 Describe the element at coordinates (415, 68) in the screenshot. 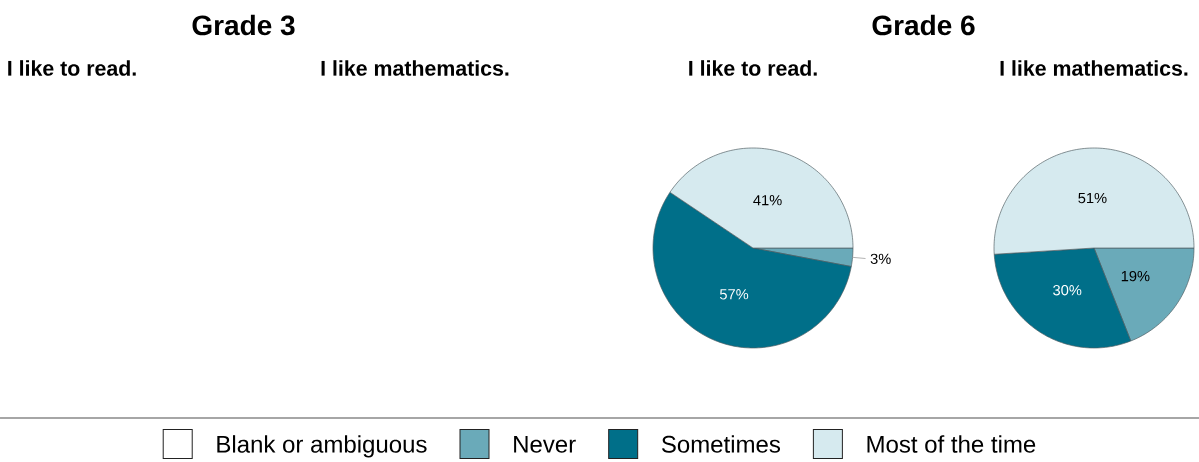

I see `text: I like mathematics.` at that location.